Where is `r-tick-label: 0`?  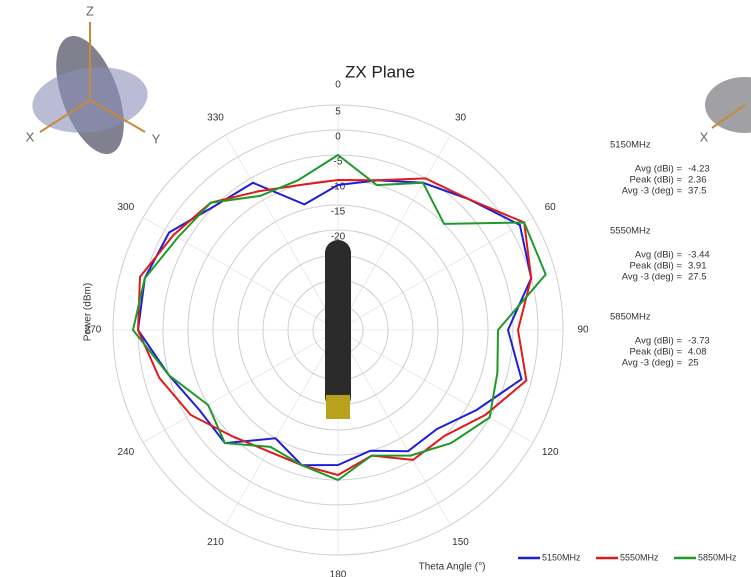 r-tick-label: 0 is located at coordinates (338, 137).